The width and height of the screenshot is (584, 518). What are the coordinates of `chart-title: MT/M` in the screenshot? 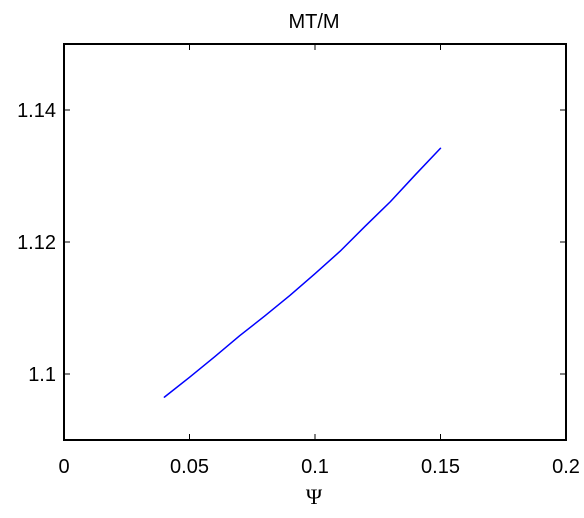 It's located at (313, 22).